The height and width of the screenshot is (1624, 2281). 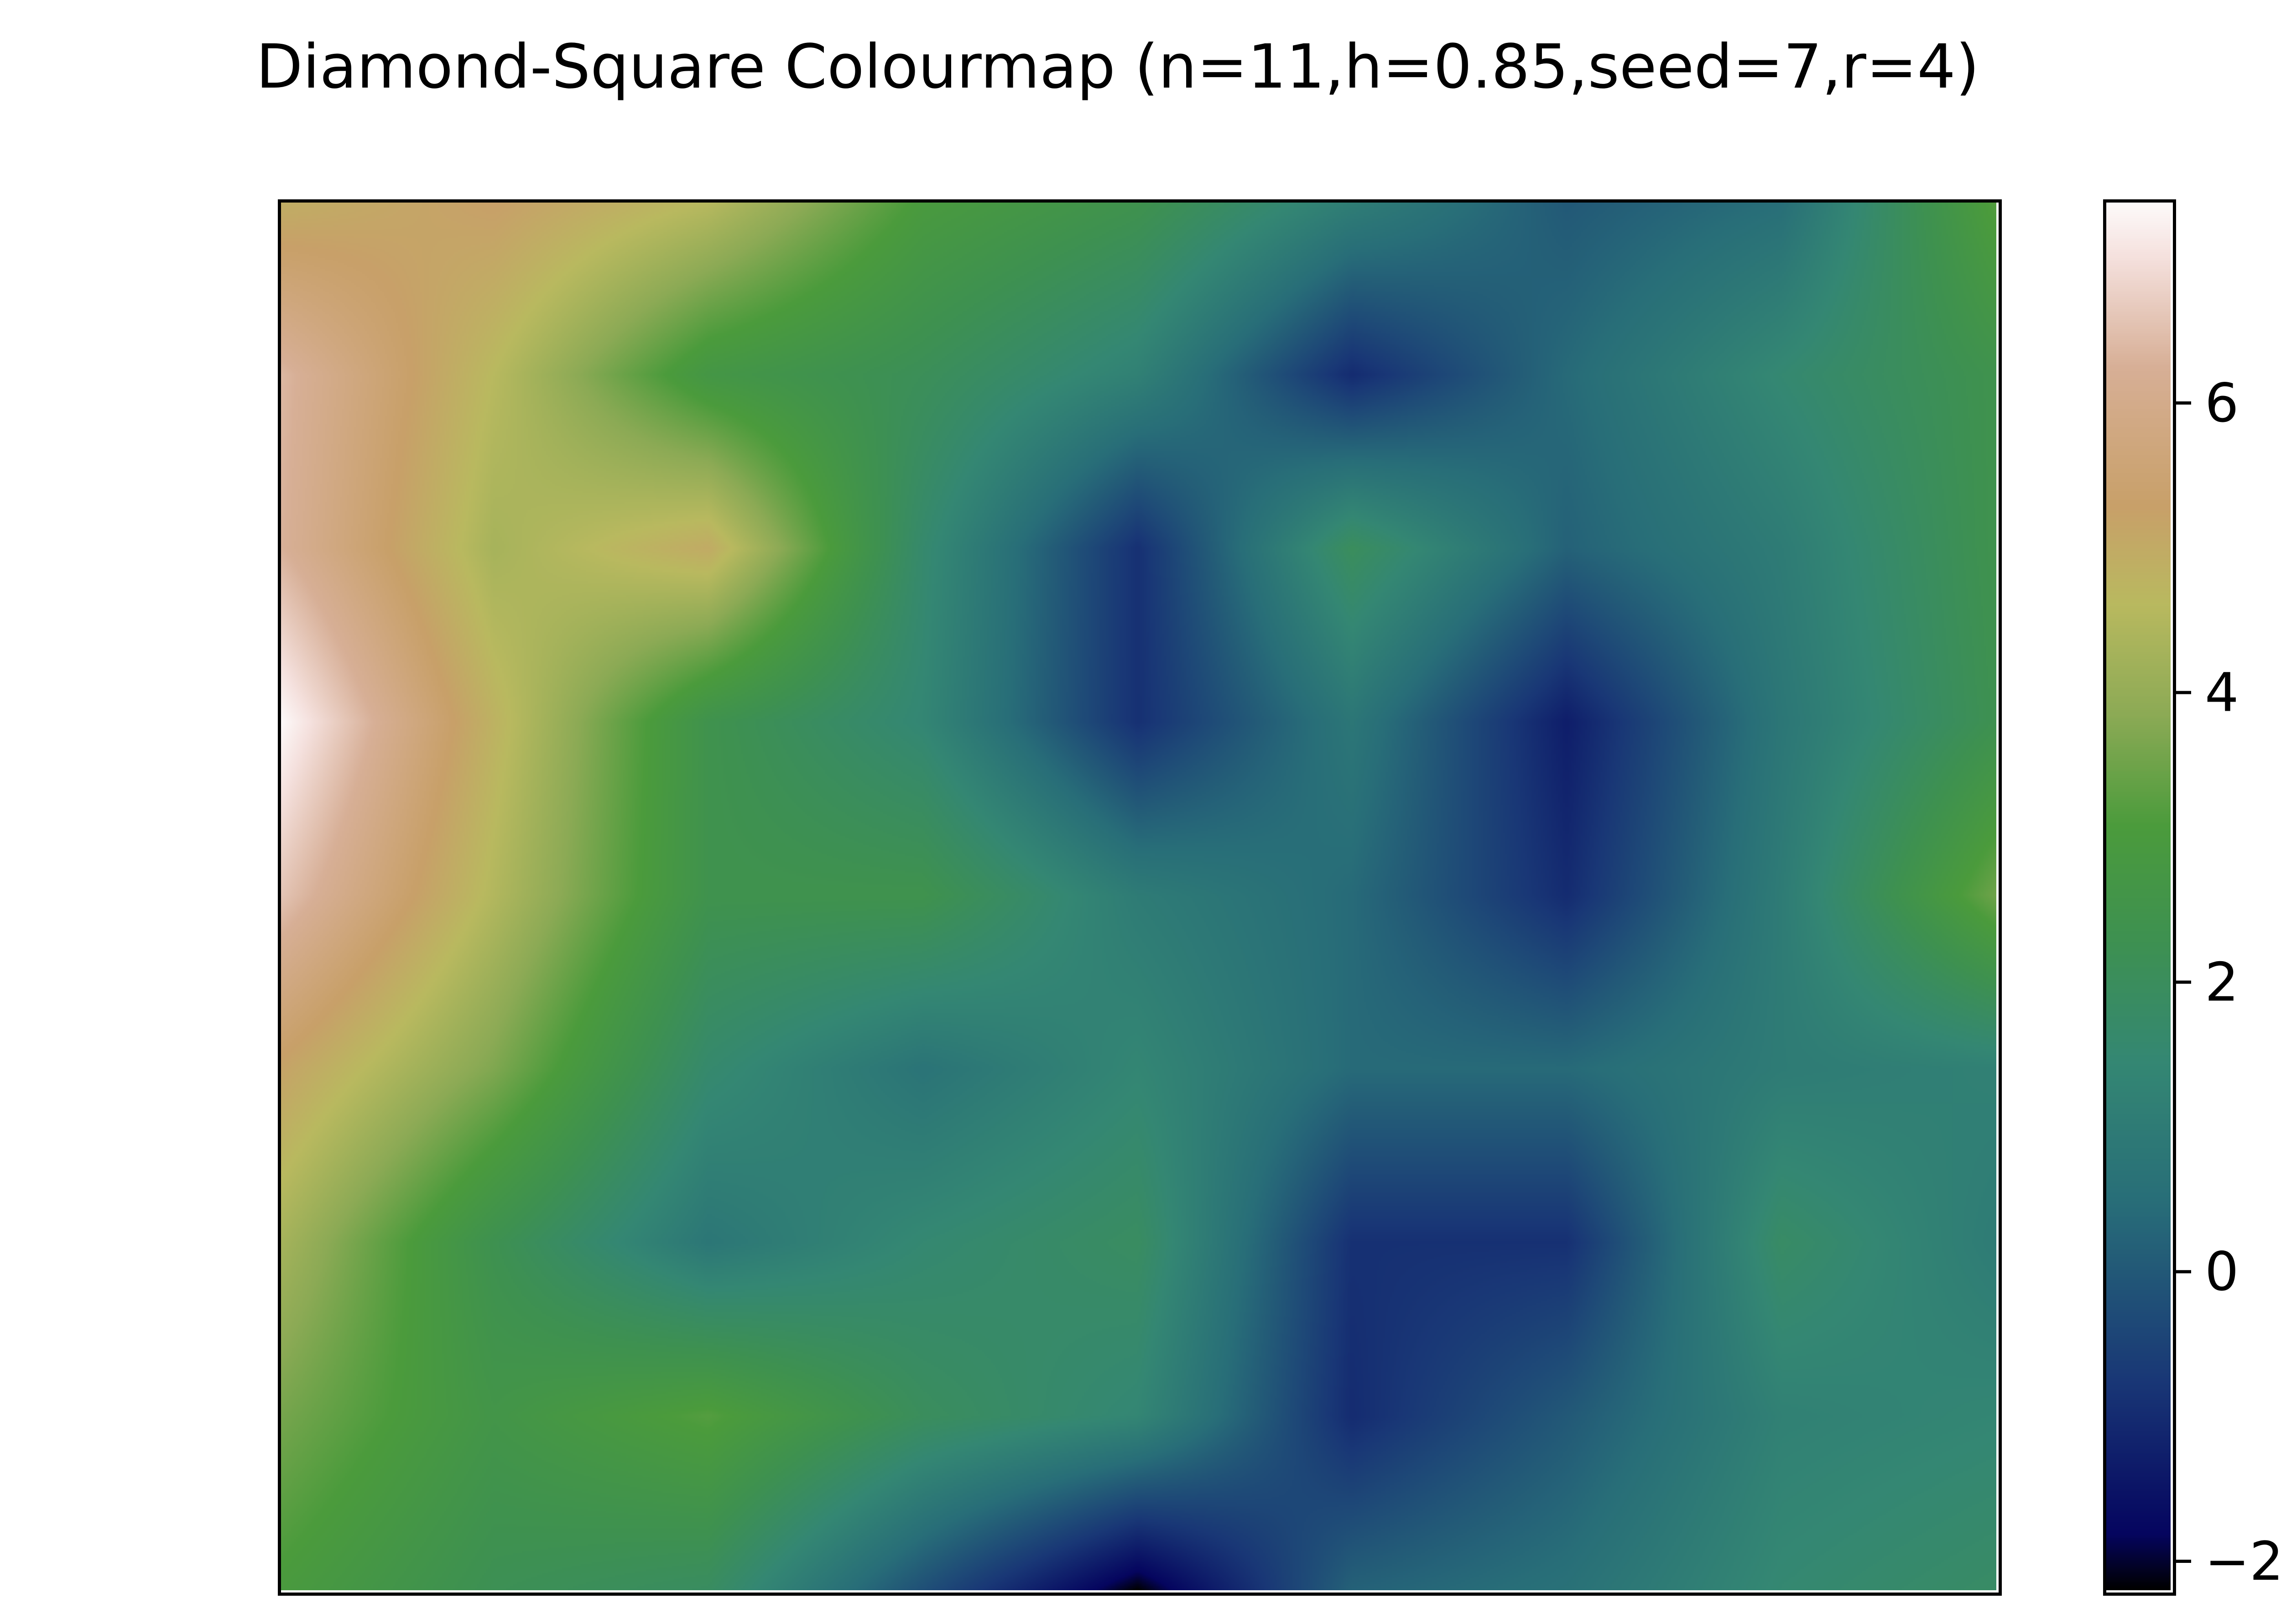 I want to click on colorbar-tick-label: 4, so click(x=2222, y=692).